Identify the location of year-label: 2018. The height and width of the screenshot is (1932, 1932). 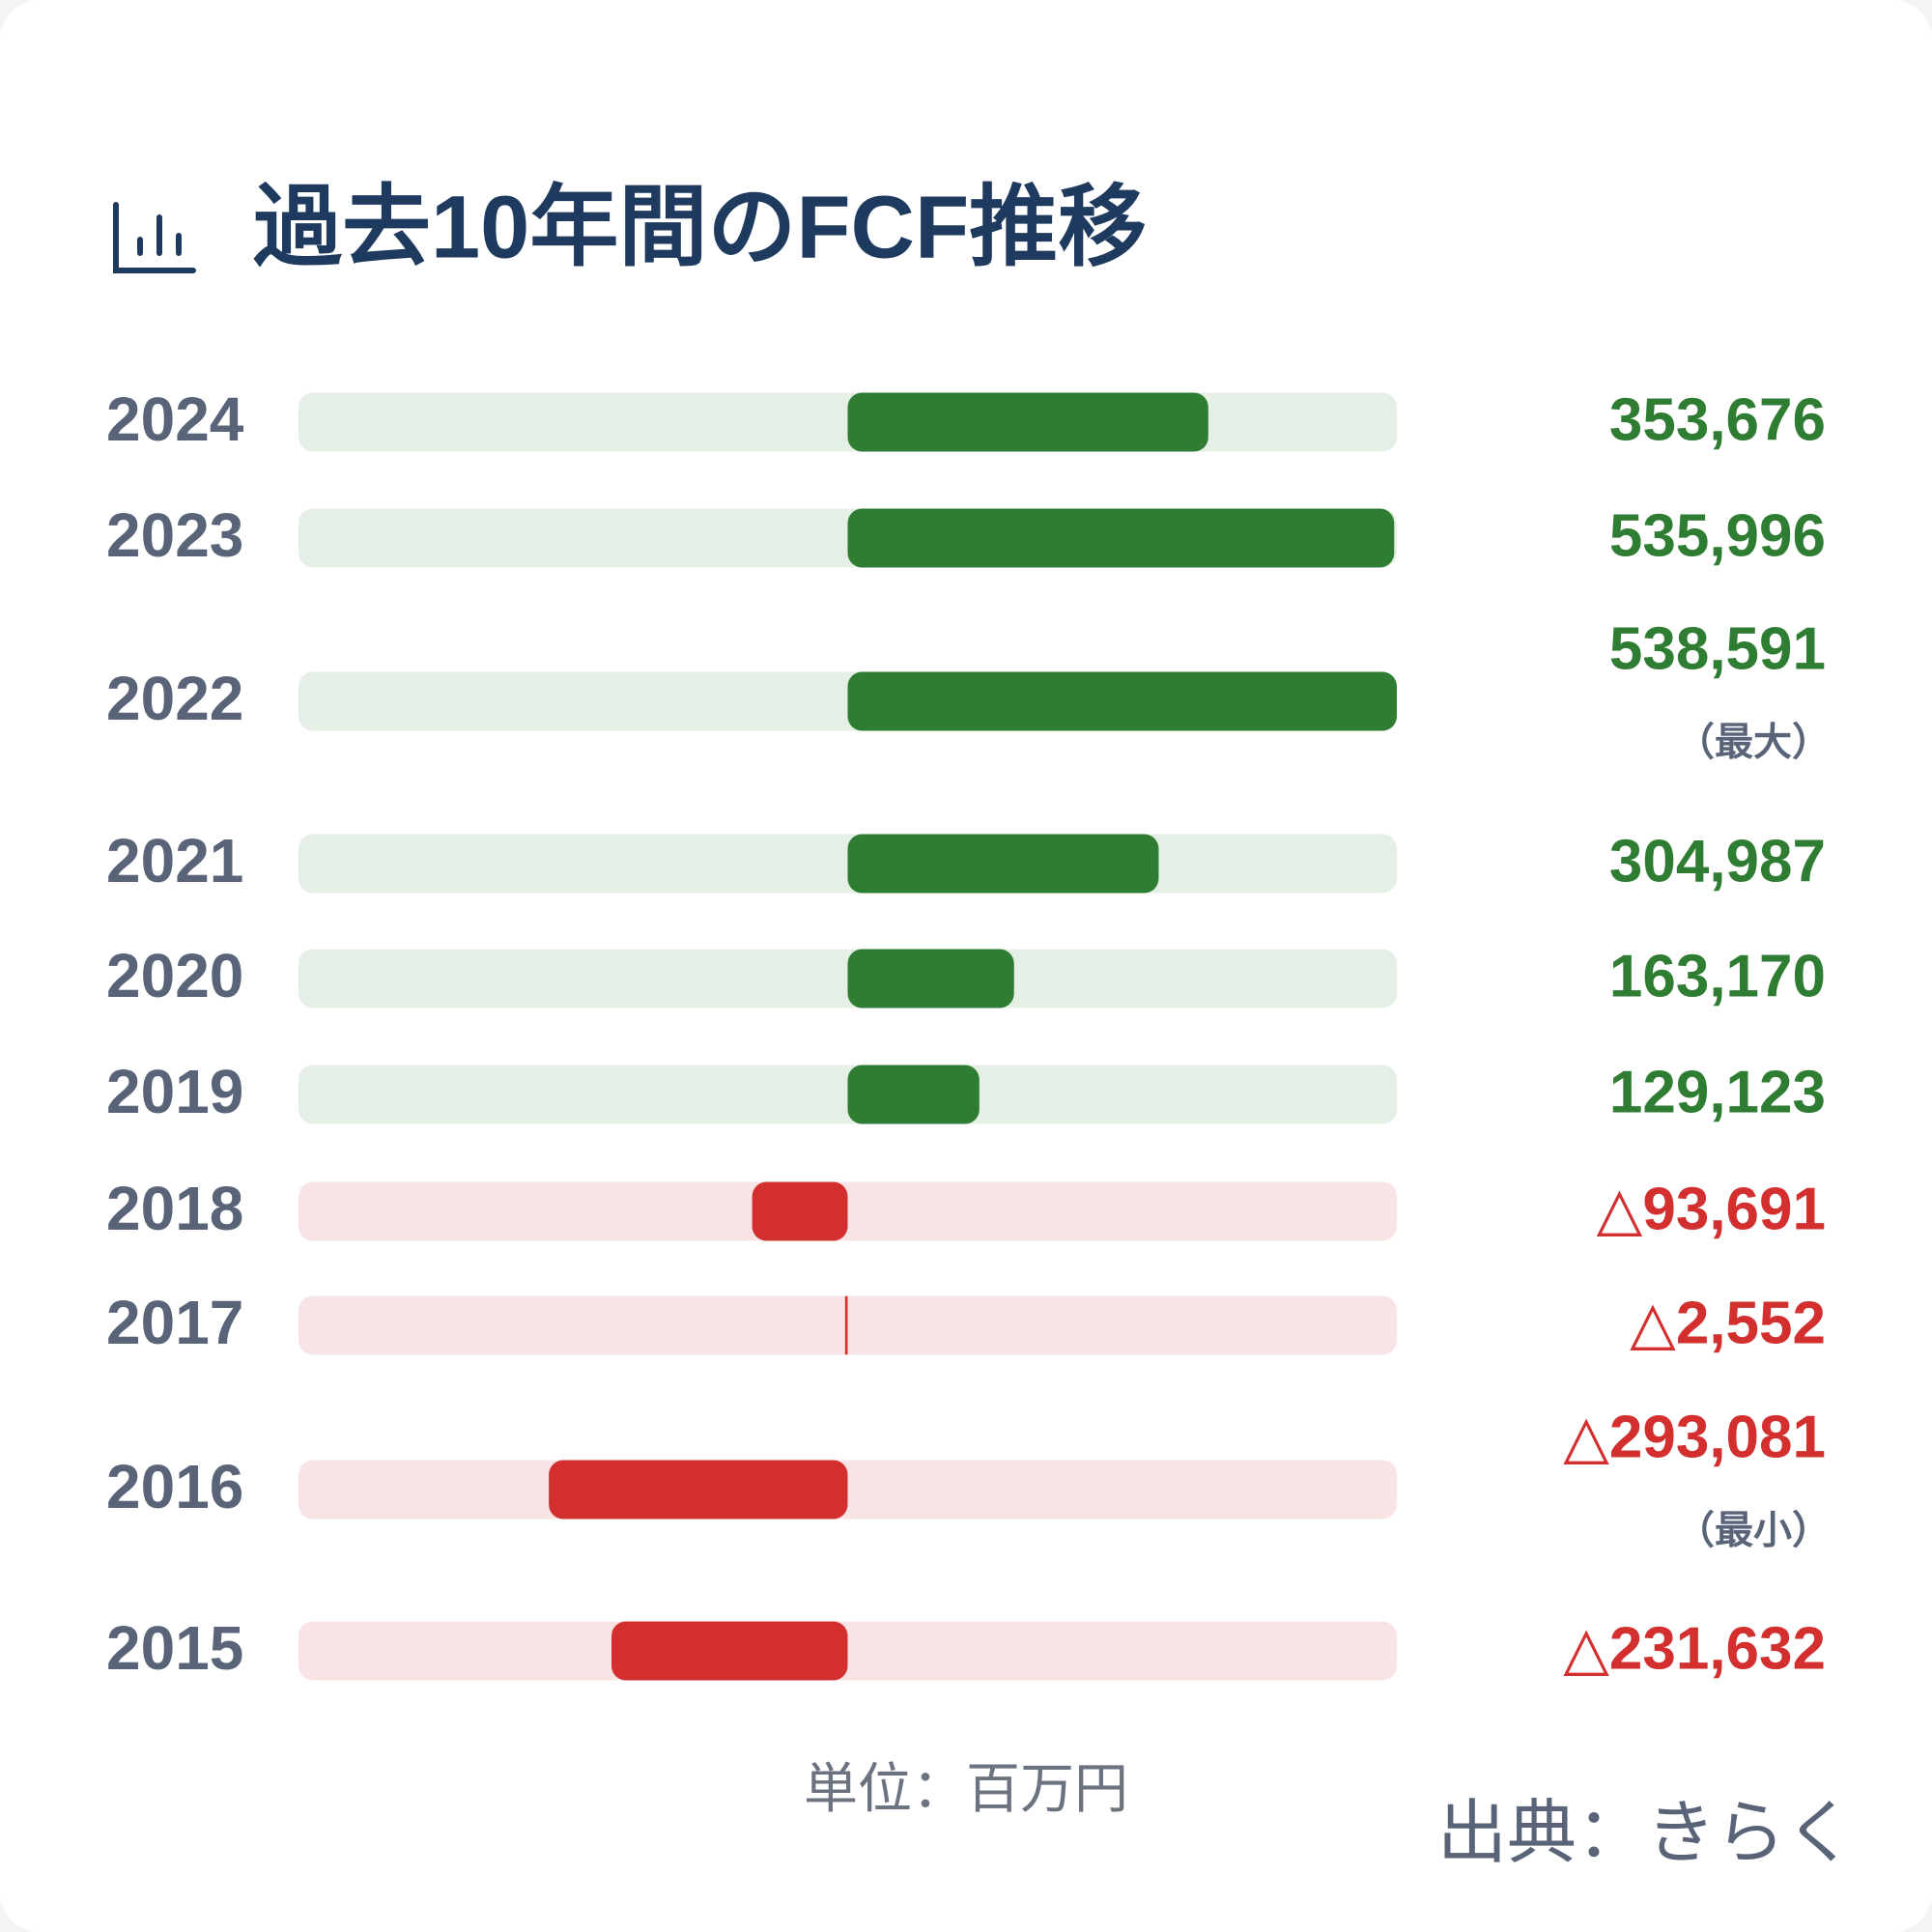
(174, 1208).